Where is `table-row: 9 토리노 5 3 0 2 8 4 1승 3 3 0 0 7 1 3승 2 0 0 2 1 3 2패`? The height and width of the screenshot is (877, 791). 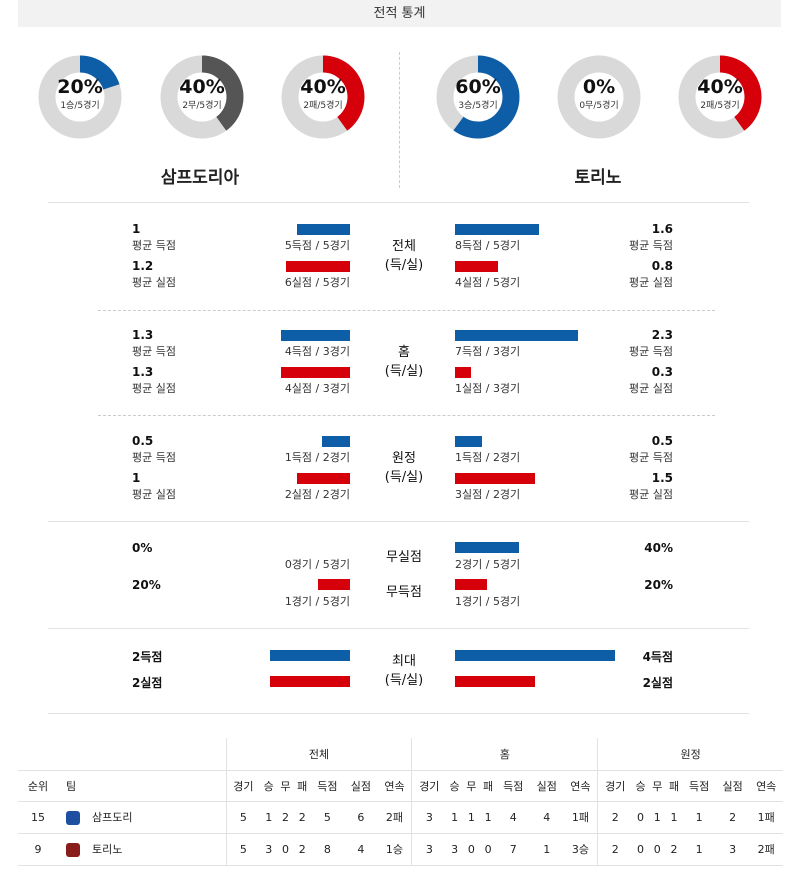
table-row: 9 토리노 5 3 0 2 8 4 1승 3 3 0 0 7 1 3승 2 0 0 2 1 3 2패 is located at coordinates (400, 849).